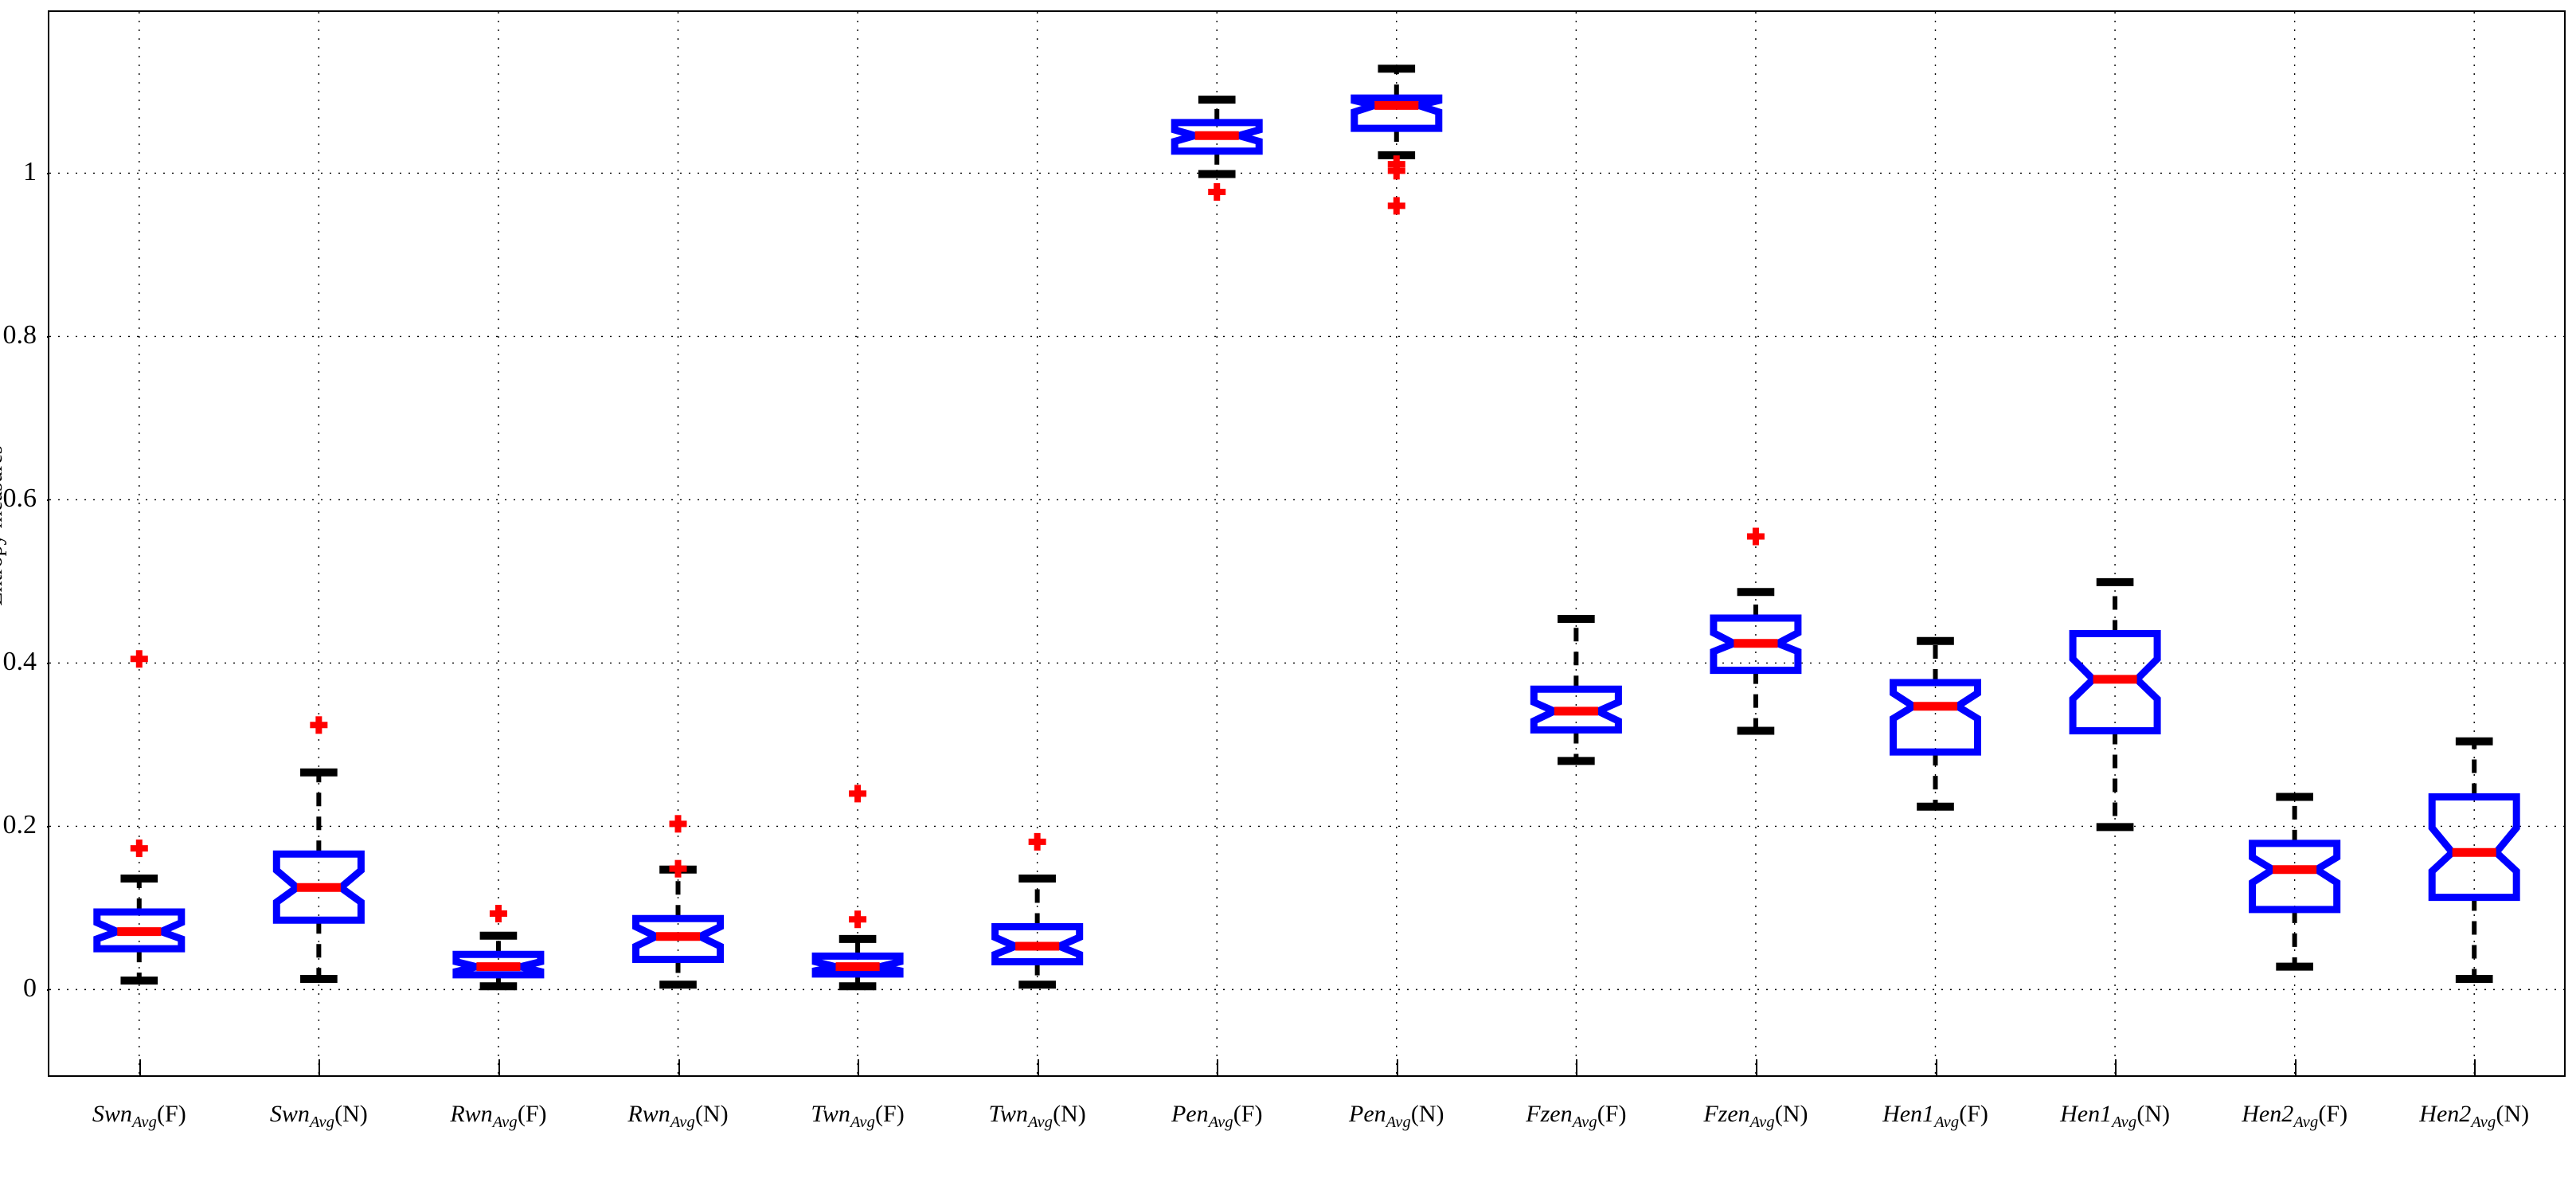 This screenshot has width=2576, height=1182. Describe the element at coordinates (30, 988) in the screenshot. I see `y-tick-label-0: 0` at that location.